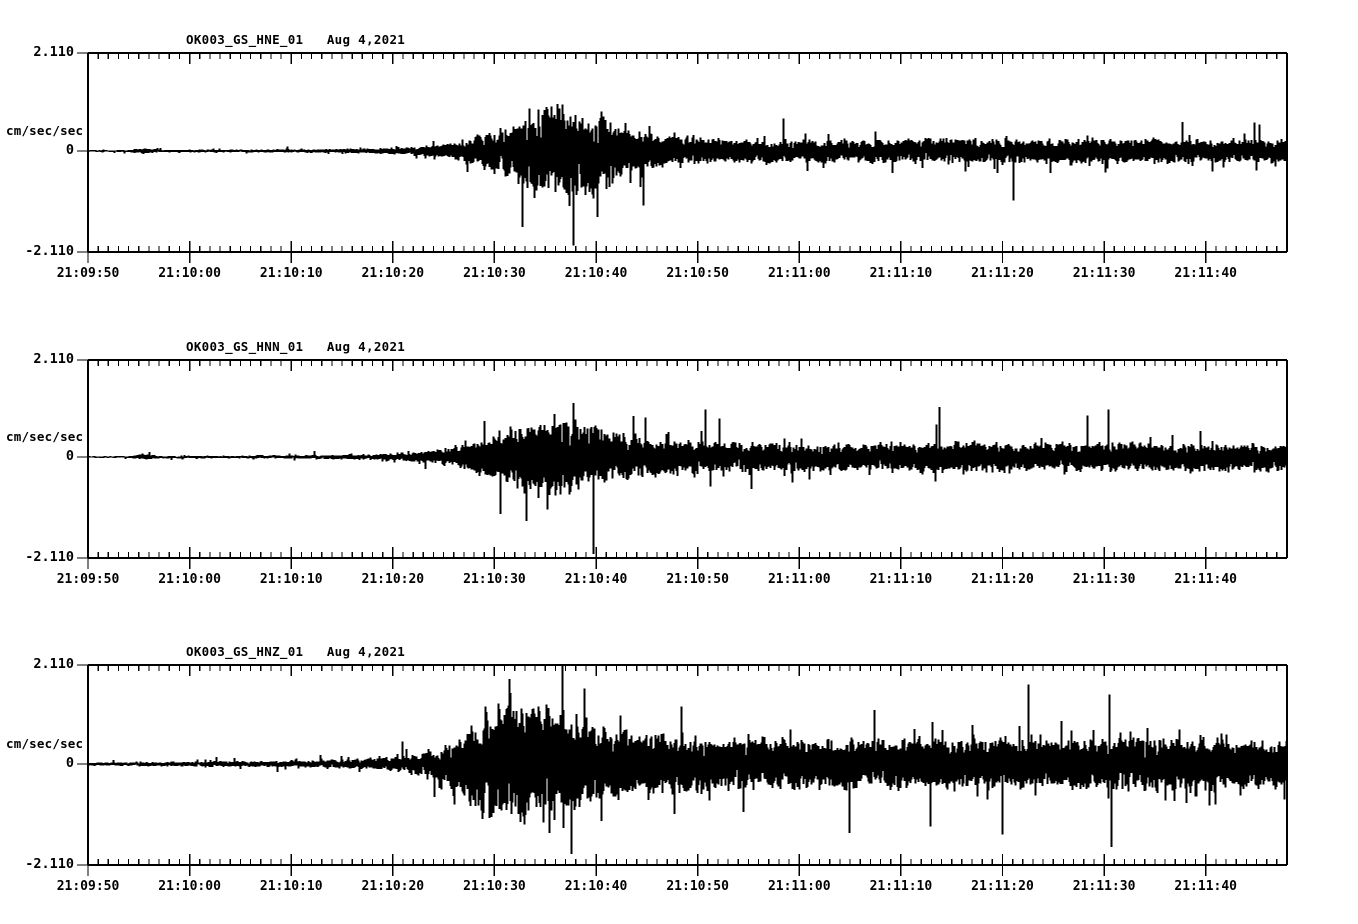 The image size is (1358, 924). I want to click on plot-title: OK003_GS_HNZ_01 Aug 4,2021, so click(296, 651).